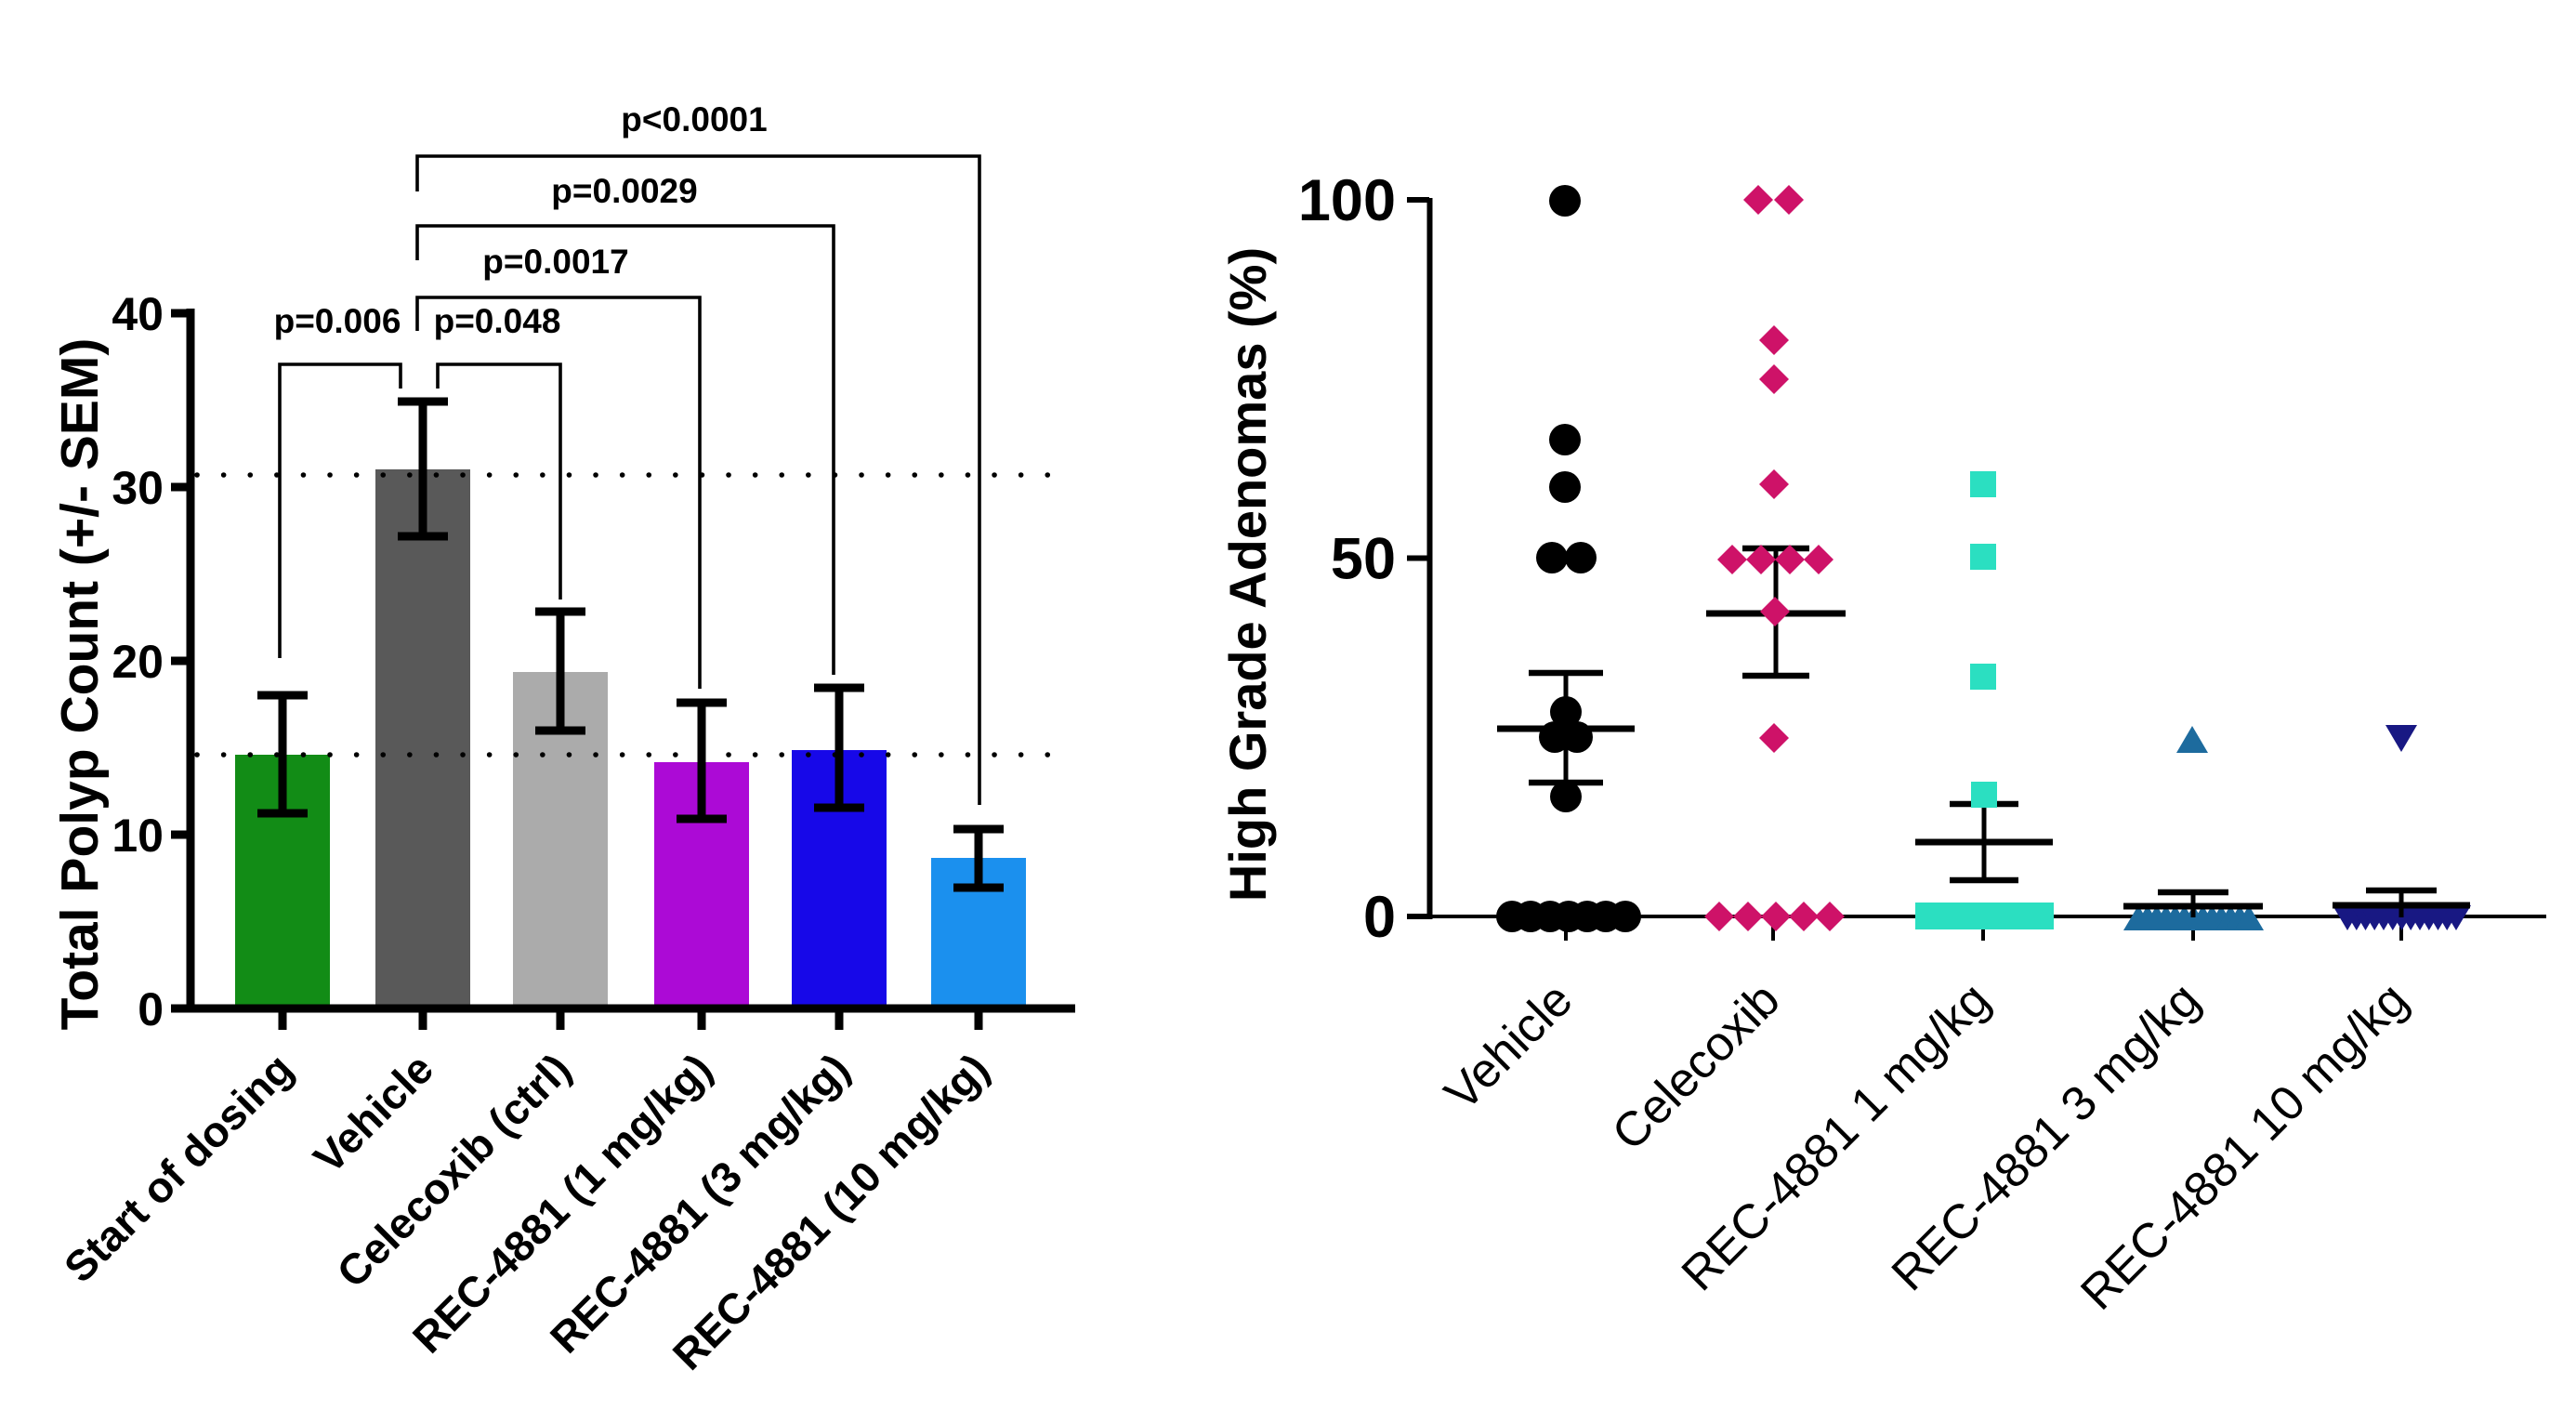 The width and height of the screenshot is (2576, 1410). I want to click on svg-text: High Grade Adenomas (%), so click(1247, 574).